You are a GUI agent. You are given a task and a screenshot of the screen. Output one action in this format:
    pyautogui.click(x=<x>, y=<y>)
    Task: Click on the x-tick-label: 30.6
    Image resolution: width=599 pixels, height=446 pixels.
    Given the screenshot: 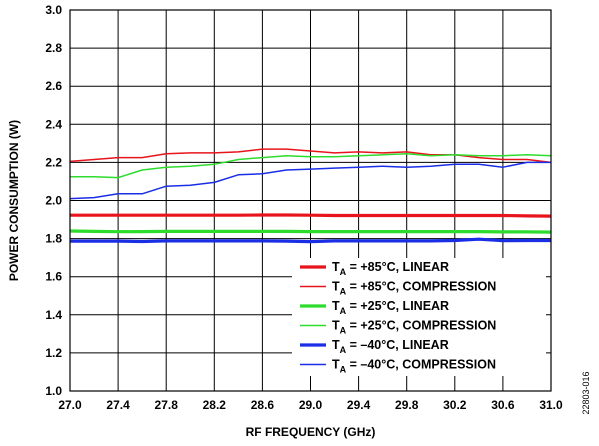 What is the action you would take?
    pyautogui.click(x=503, y=405)
    